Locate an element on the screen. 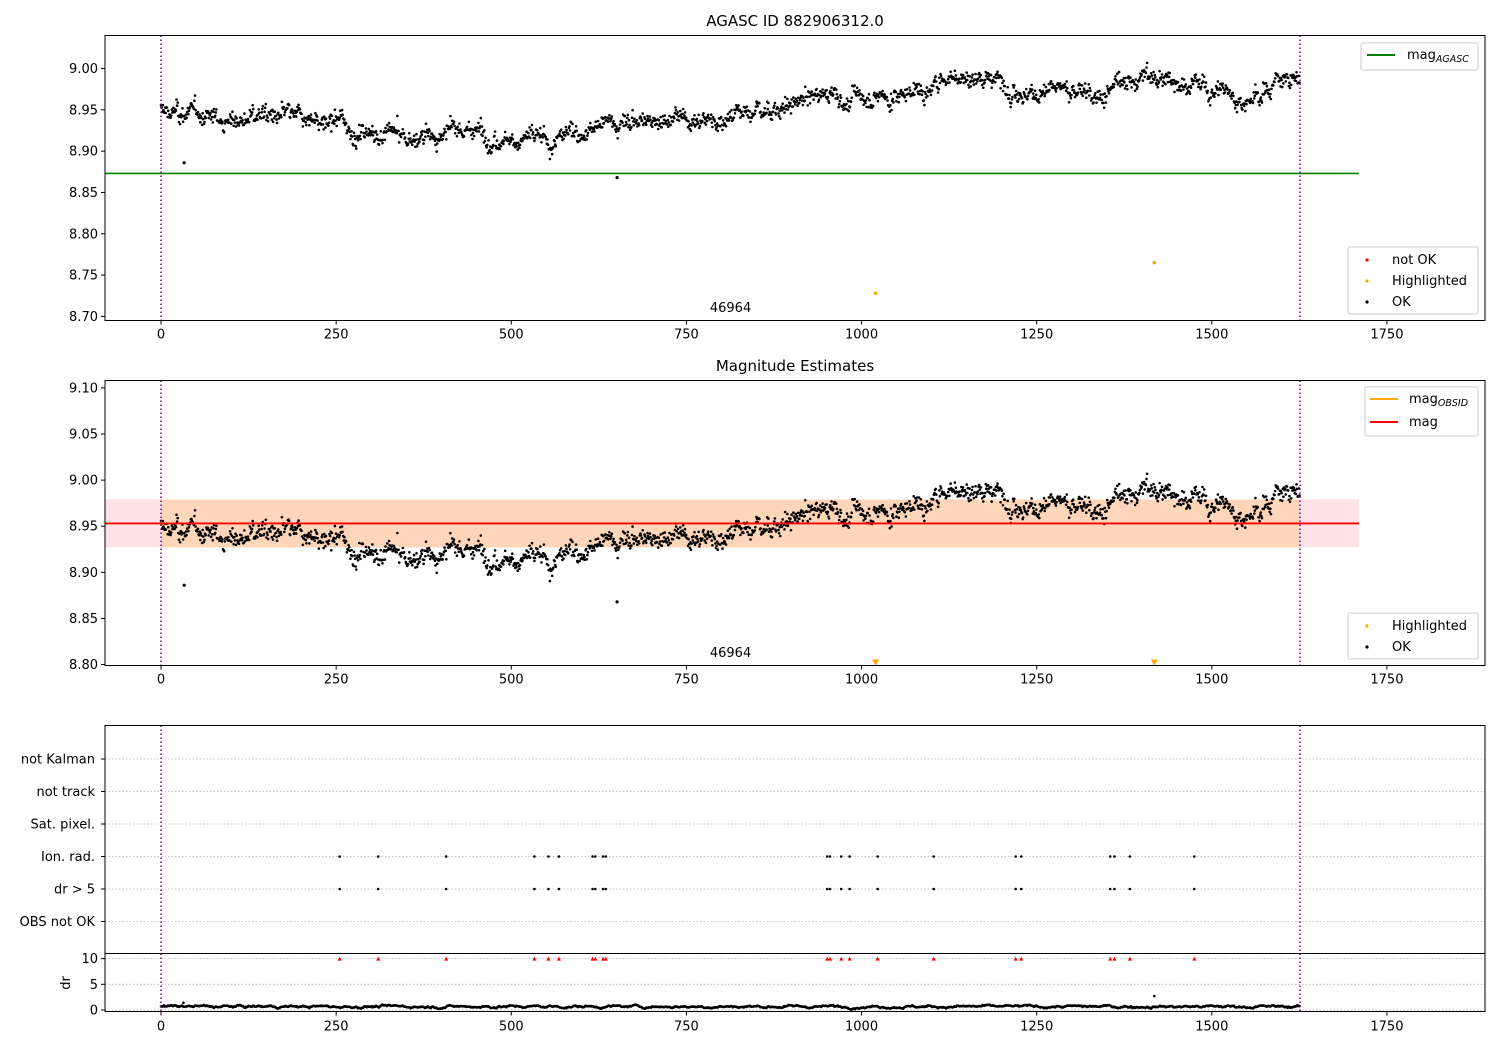  y-tick-label: 8.70 is located at coordinates (83, 317).